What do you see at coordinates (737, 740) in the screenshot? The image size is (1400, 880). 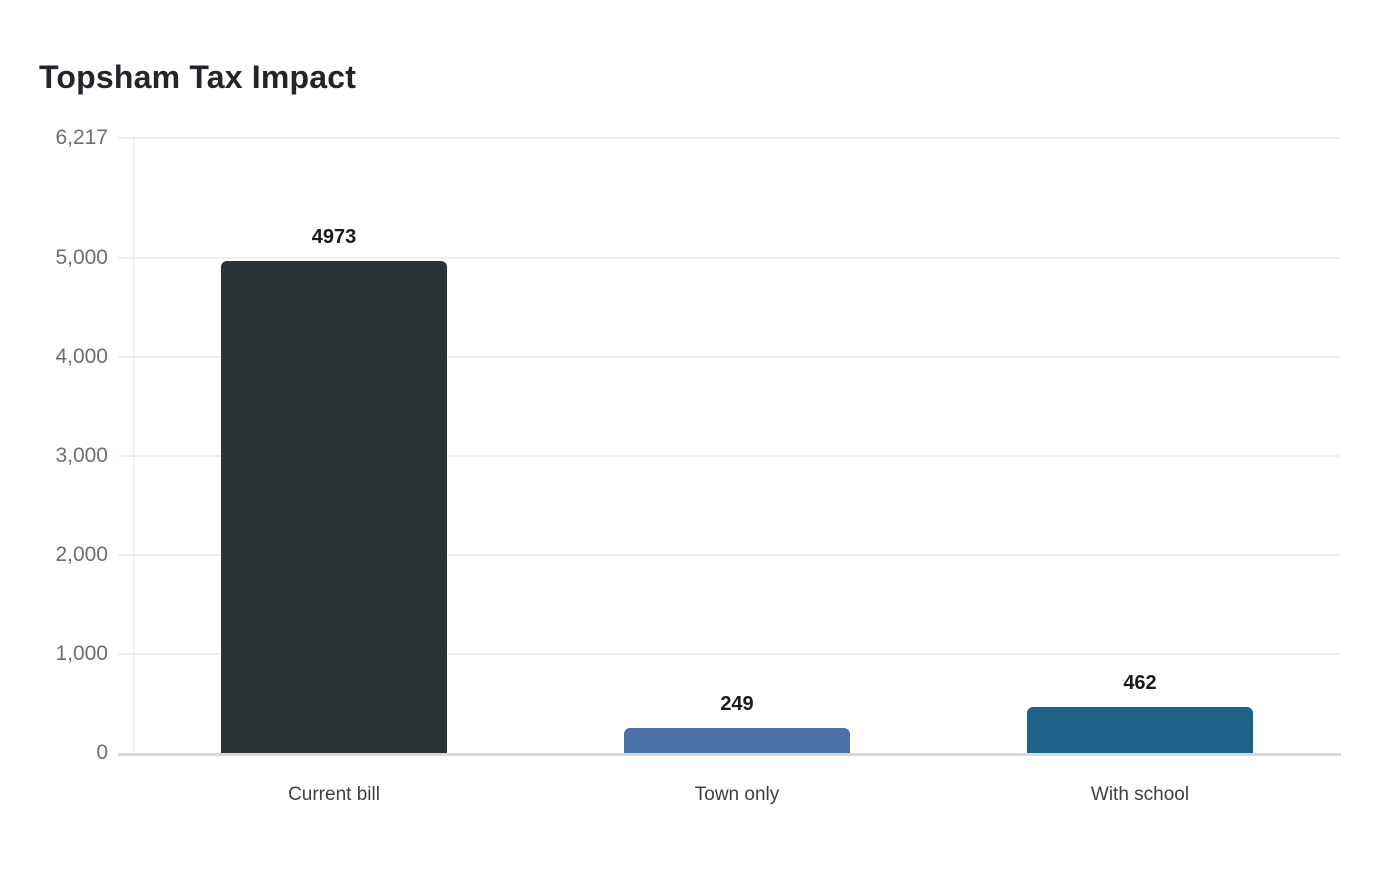 I see `bar-town-only` at bounding box center [737, 740].